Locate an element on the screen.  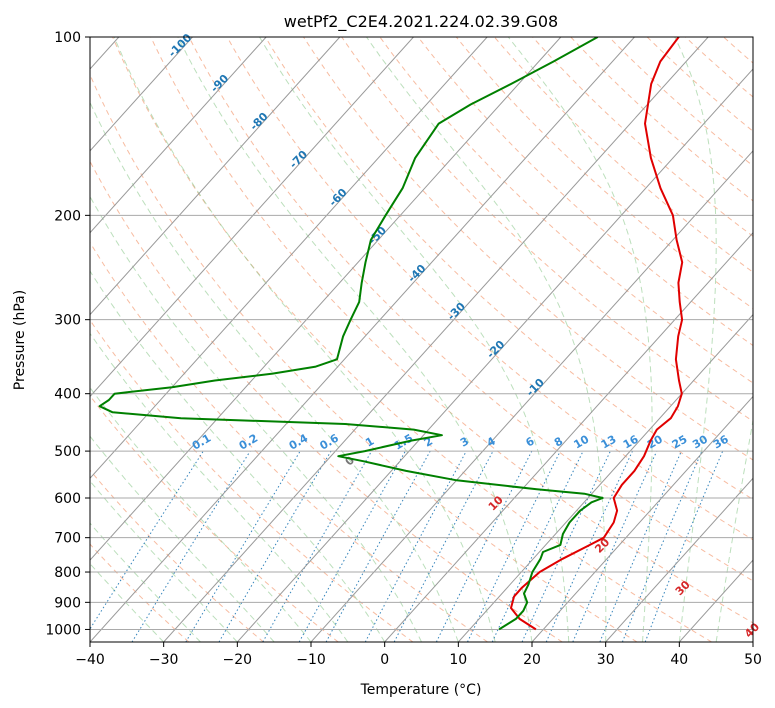
x-tick-label: 10 is located at coordinates (458, 660).